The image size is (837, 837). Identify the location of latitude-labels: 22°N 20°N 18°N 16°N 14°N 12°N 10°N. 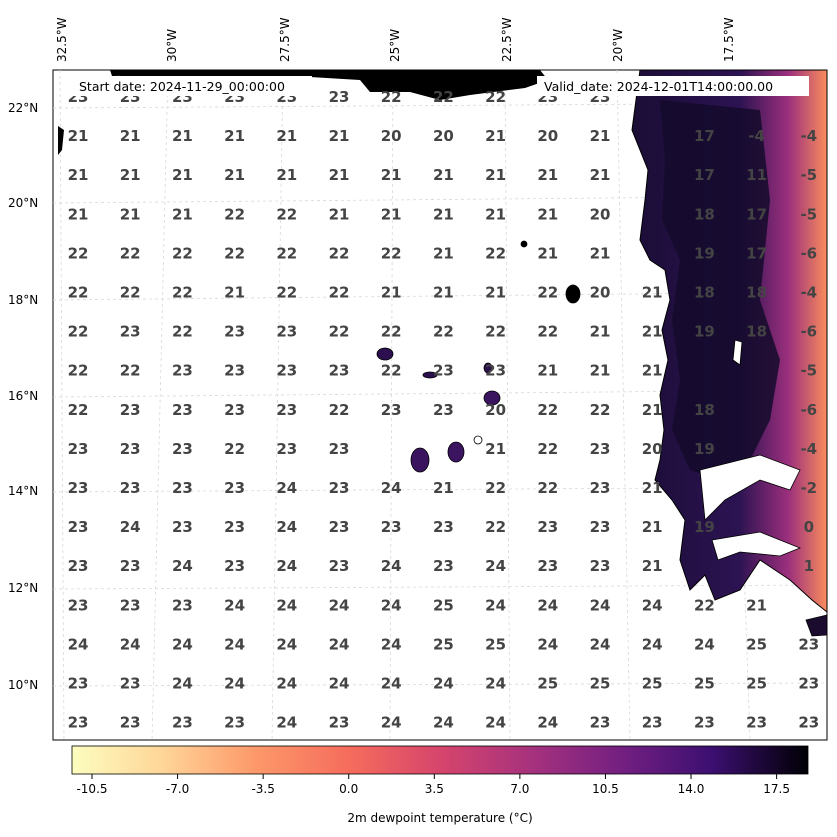
(23, 396).